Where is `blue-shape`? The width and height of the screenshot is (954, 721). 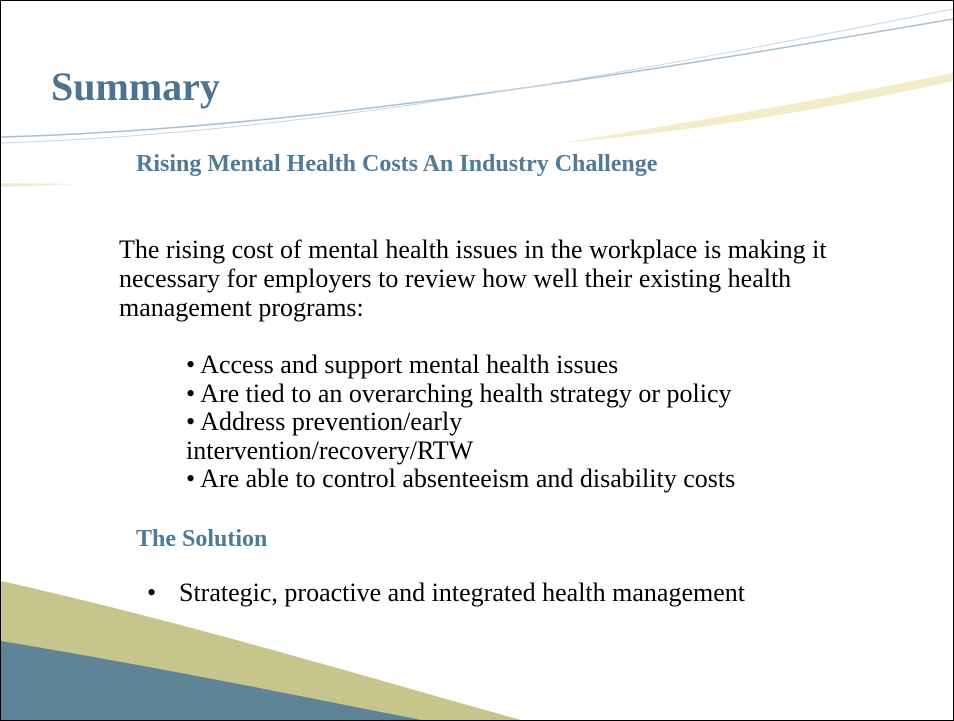
blue-shape is located at coordinates (211, 680).